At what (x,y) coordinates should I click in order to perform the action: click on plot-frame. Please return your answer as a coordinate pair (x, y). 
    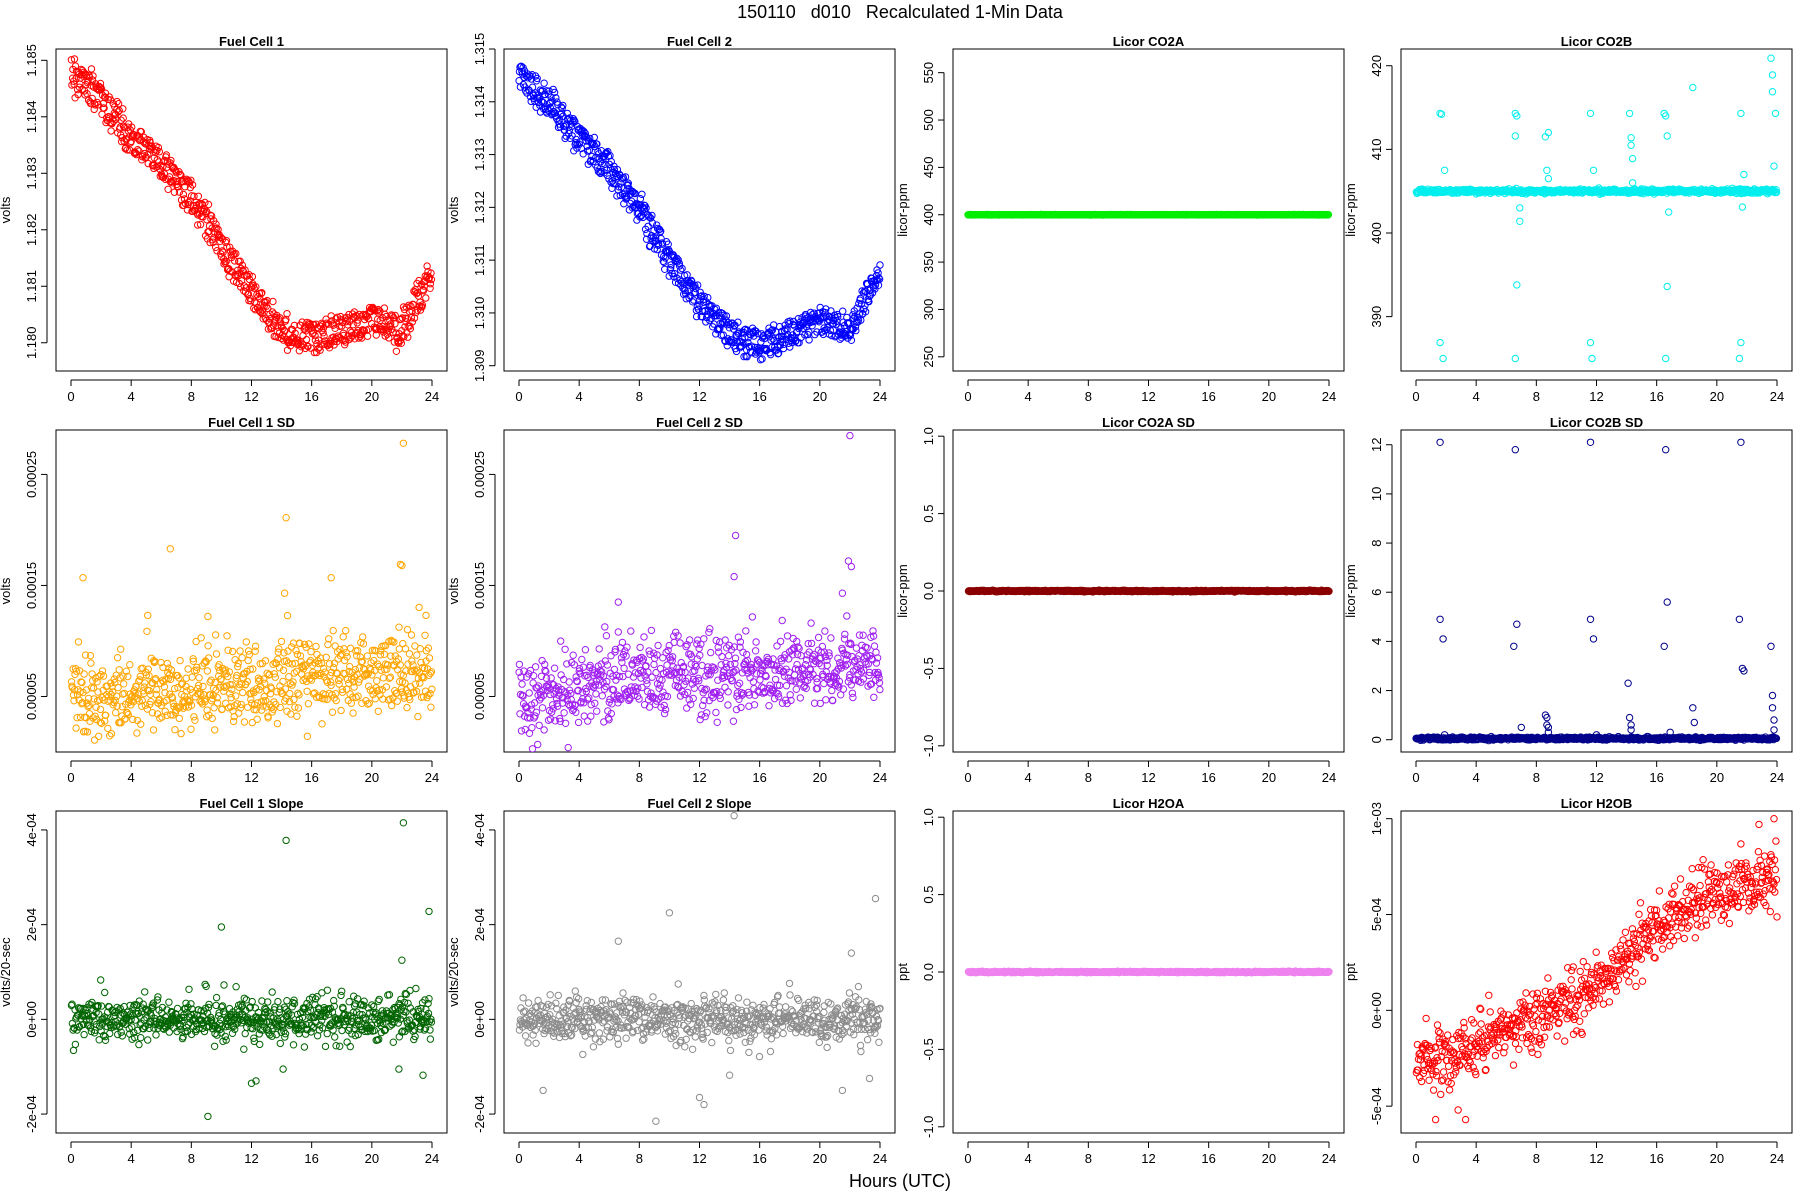
    Looking at the image, I should click on (1148, 591).